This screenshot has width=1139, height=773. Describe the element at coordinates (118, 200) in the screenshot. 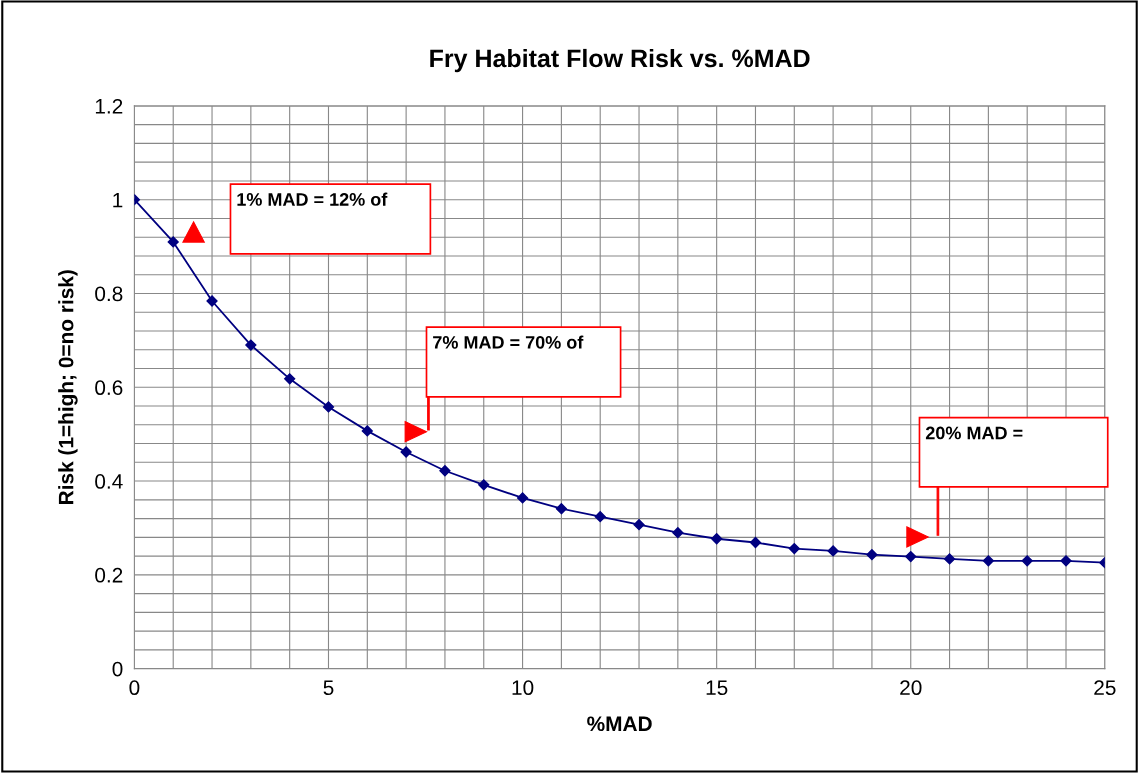

I see `y-tick-label: 1` at that location.